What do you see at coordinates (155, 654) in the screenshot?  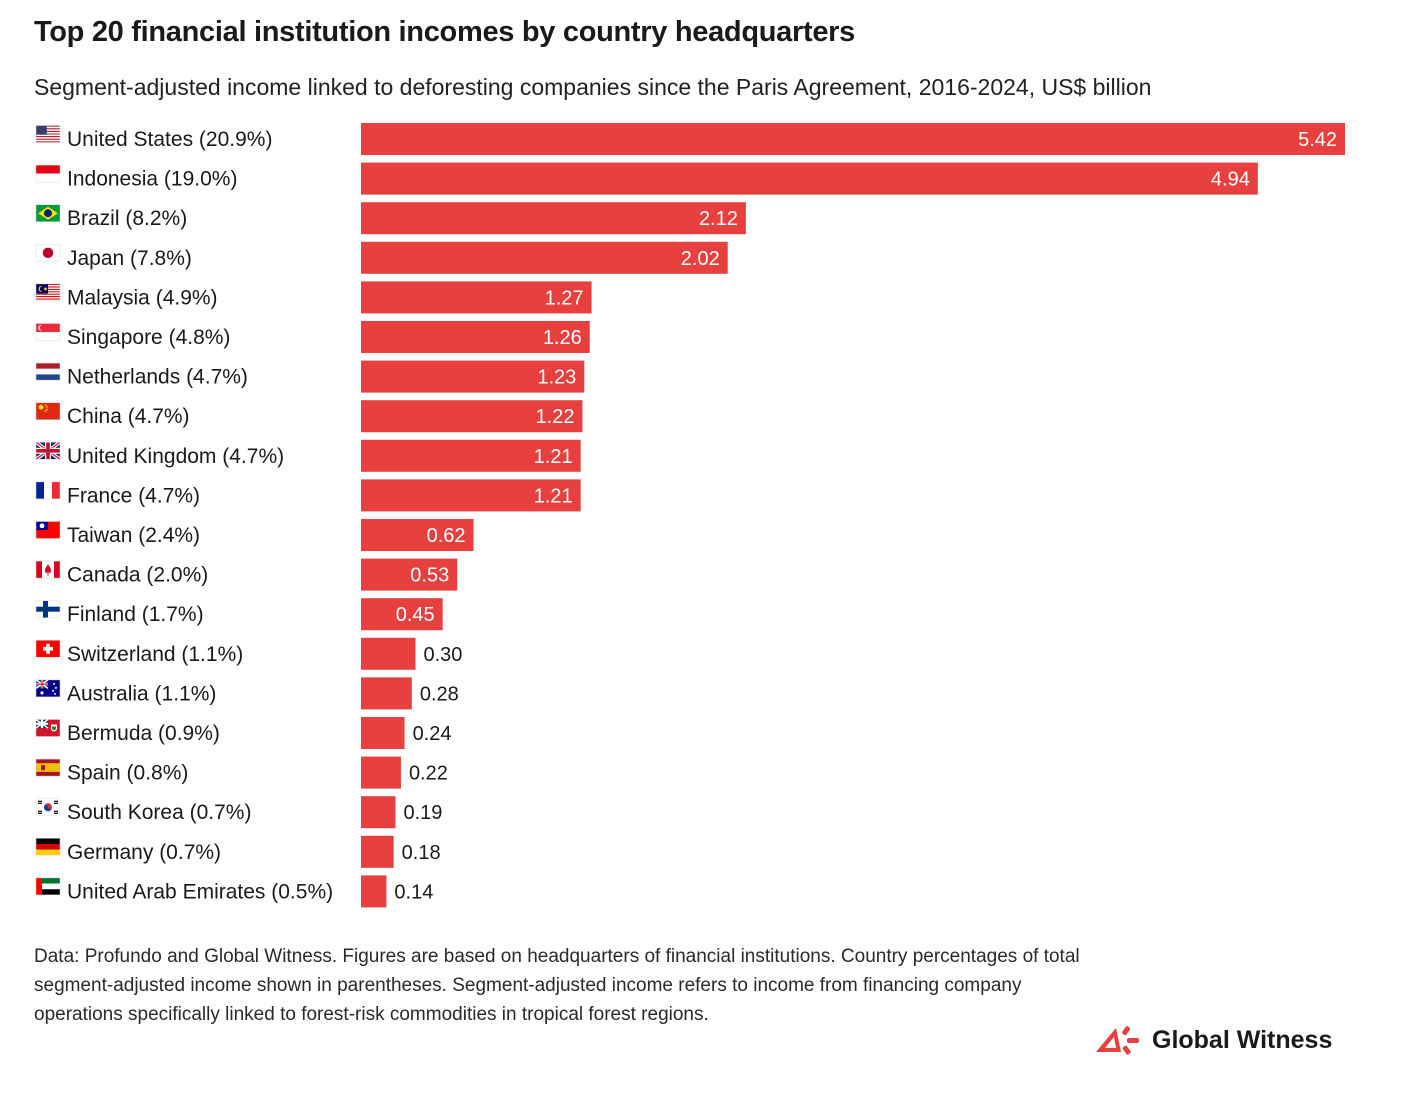 I see `category-label: Switzerland (1.1%)` at bounding box center [155, 654].